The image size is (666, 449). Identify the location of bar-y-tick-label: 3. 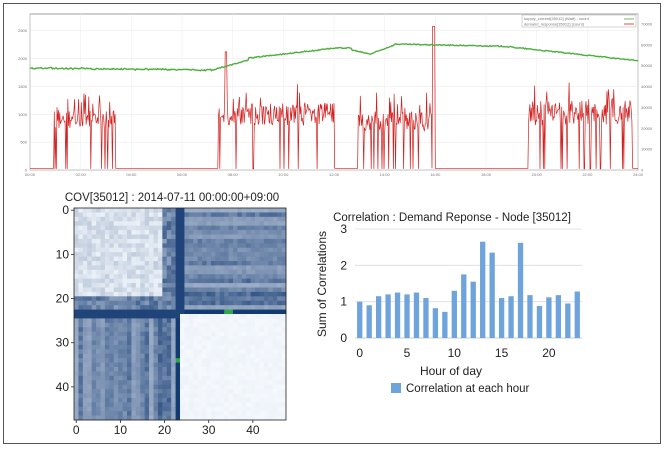
(343, 229).